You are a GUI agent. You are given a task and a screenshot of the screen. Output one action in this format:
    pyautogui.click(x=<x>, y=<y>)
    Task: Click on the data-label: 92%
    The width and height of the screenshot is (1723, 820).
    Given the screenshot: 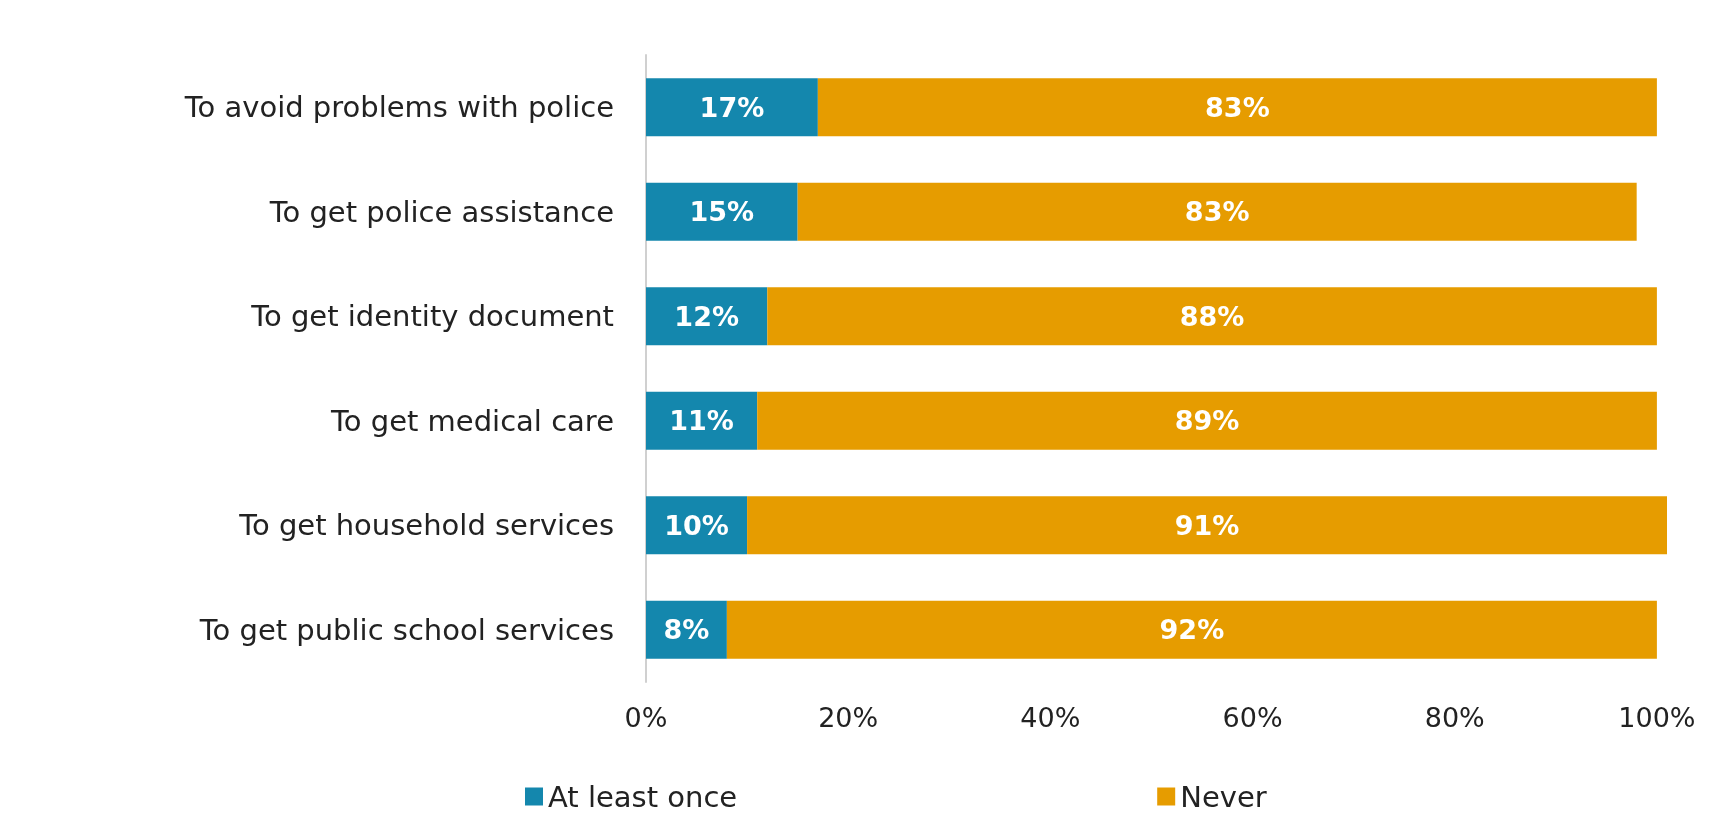 What is the action you would take?
    pyautogui.click(x=1192, y=630)
    